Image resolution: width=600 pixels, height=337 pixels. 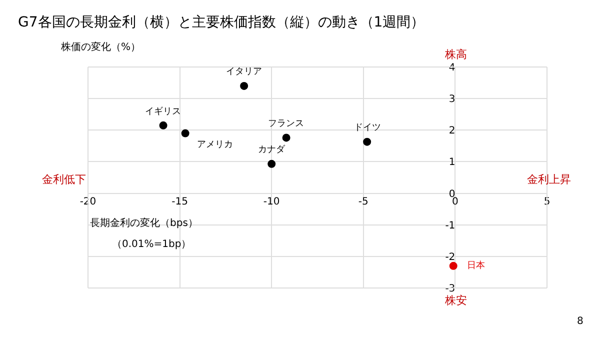 I want to click on y-tick-label: 2, so click(x=452, y=131).